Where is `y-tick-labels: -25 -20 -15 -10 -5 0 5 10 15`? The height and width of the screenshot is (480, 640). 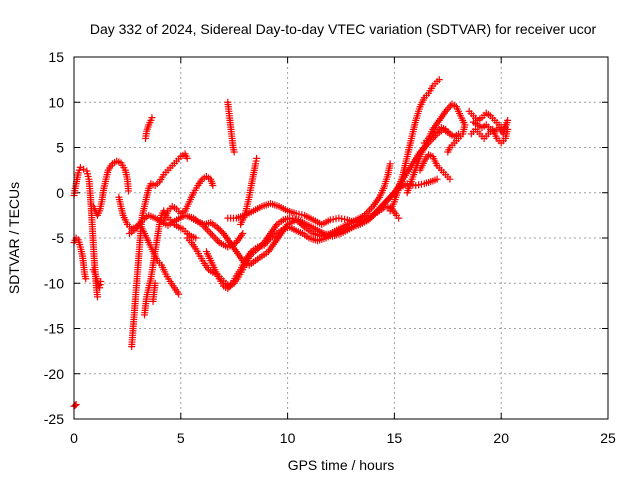
y-tick-labels: -25 -20 -15 -10 -5 0 5 10 15 is located at coordinates (54, 238).